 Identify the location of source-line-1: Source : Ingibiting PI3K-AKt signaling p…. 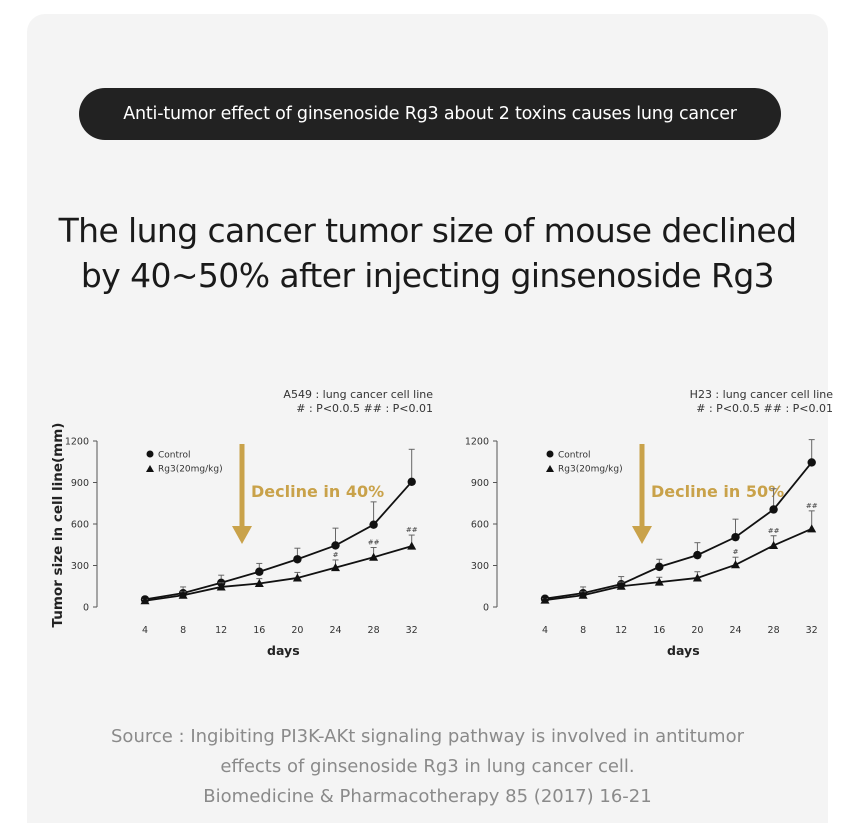
(427, 736).